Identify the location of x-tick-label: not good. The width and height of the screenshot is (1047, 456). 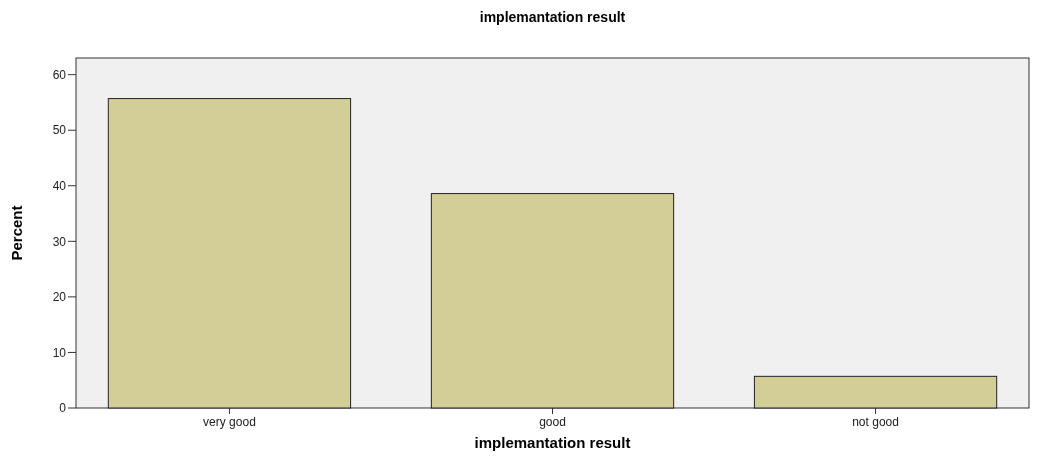
(875, 422).